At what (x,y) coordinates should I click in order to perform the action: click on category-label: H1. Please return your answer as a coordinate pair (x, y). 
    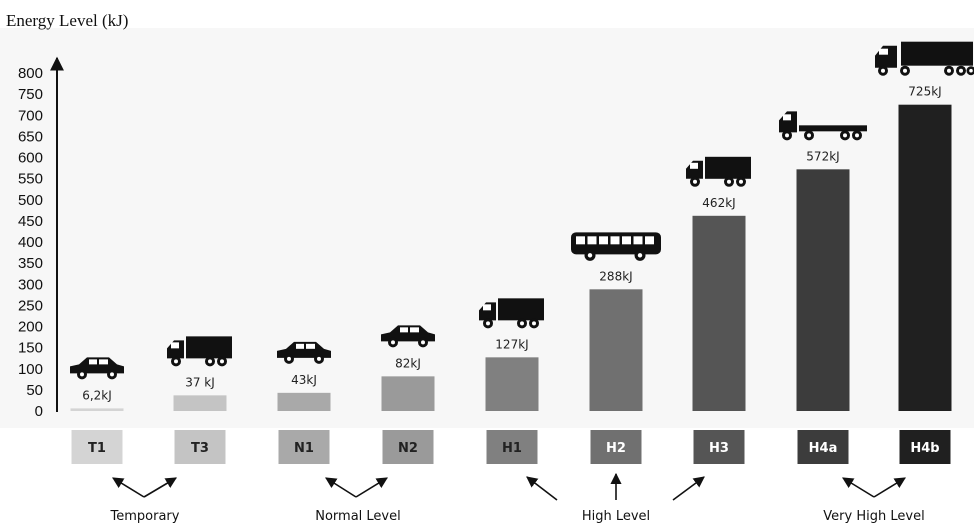
    Looking at the image, I should click on (512, 448).